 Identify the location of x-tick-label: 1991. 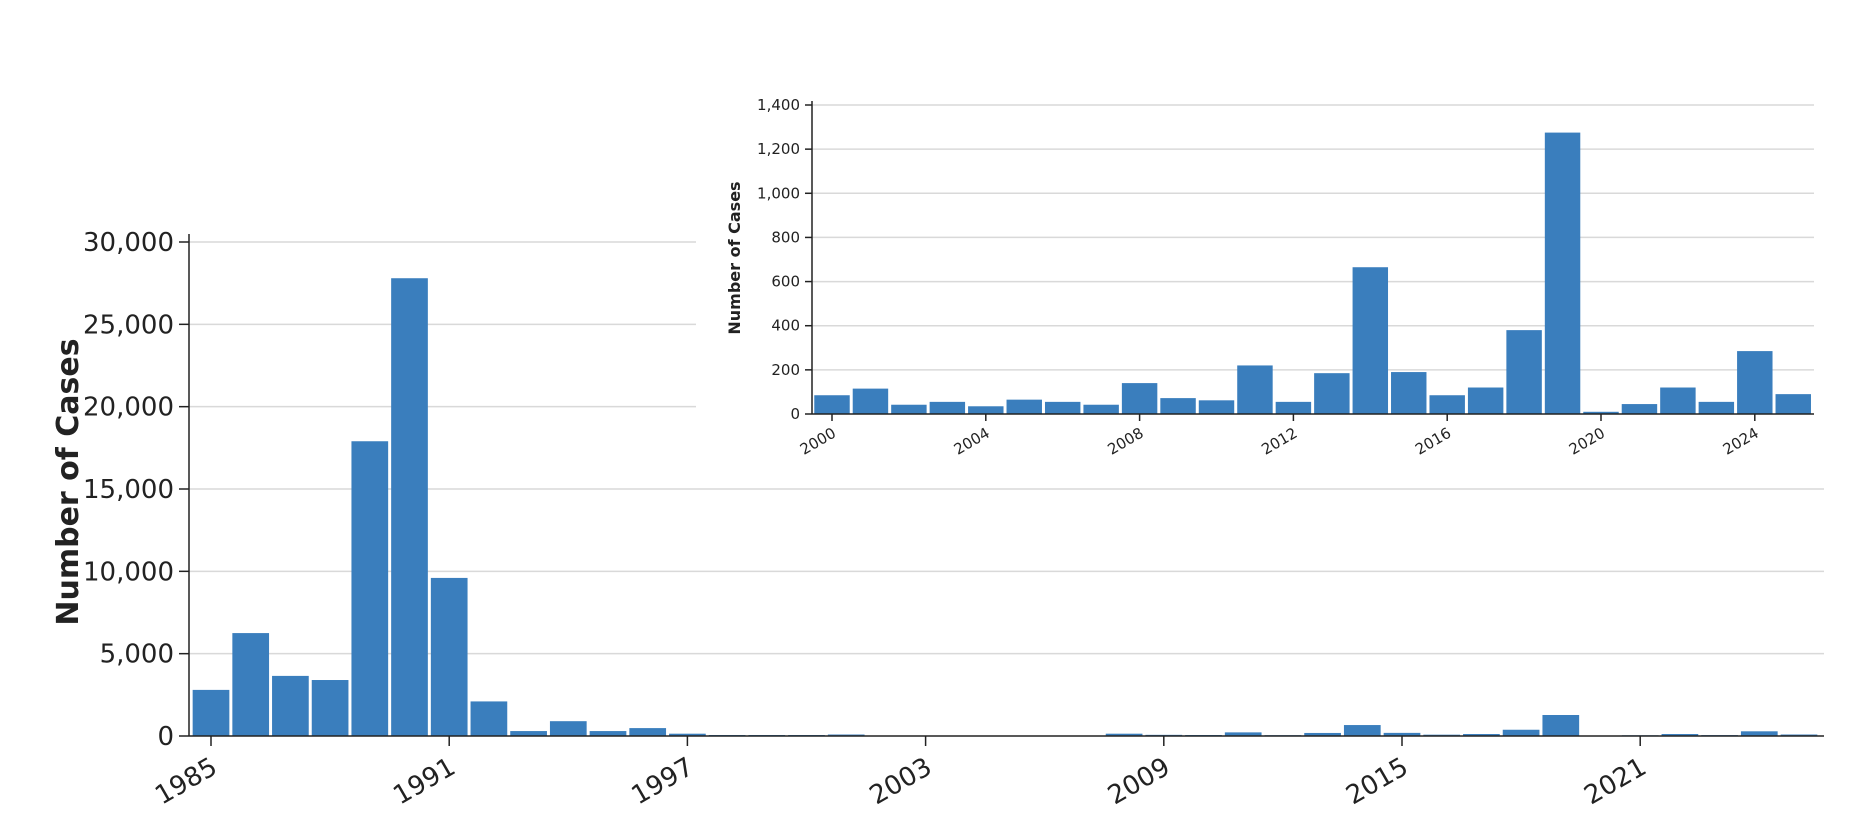
(424, 781).